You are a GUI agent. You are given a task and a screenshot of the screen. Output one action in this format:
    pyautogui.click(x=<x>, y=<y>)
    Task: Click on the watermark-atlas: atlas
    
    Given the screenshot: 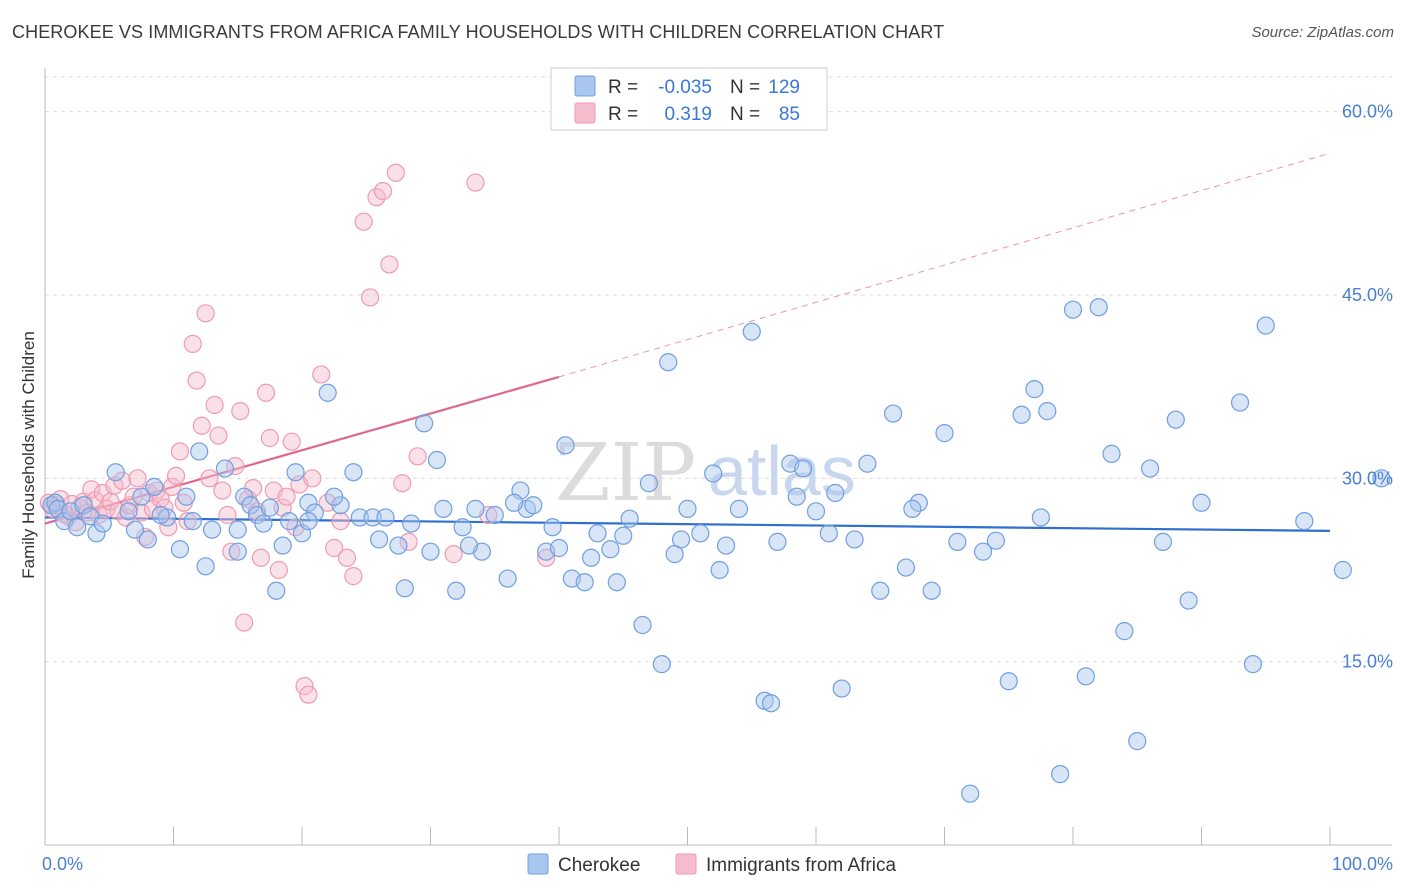 What is the action you would take?
    pyautogui.click(x=782, y=471)
    